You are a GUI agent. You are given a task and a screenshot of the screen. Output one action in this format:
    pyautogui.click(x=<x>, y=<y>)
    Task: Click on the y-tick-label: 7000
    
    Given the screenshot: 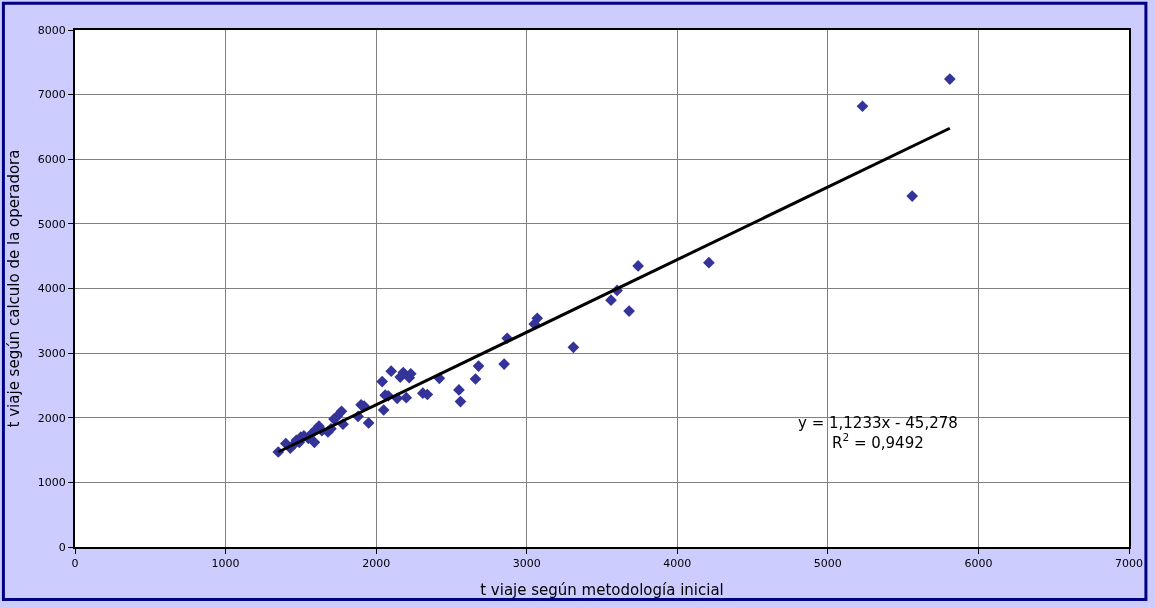 What is the action you would take?
    pyautogui.click(x=51, y=95)
    